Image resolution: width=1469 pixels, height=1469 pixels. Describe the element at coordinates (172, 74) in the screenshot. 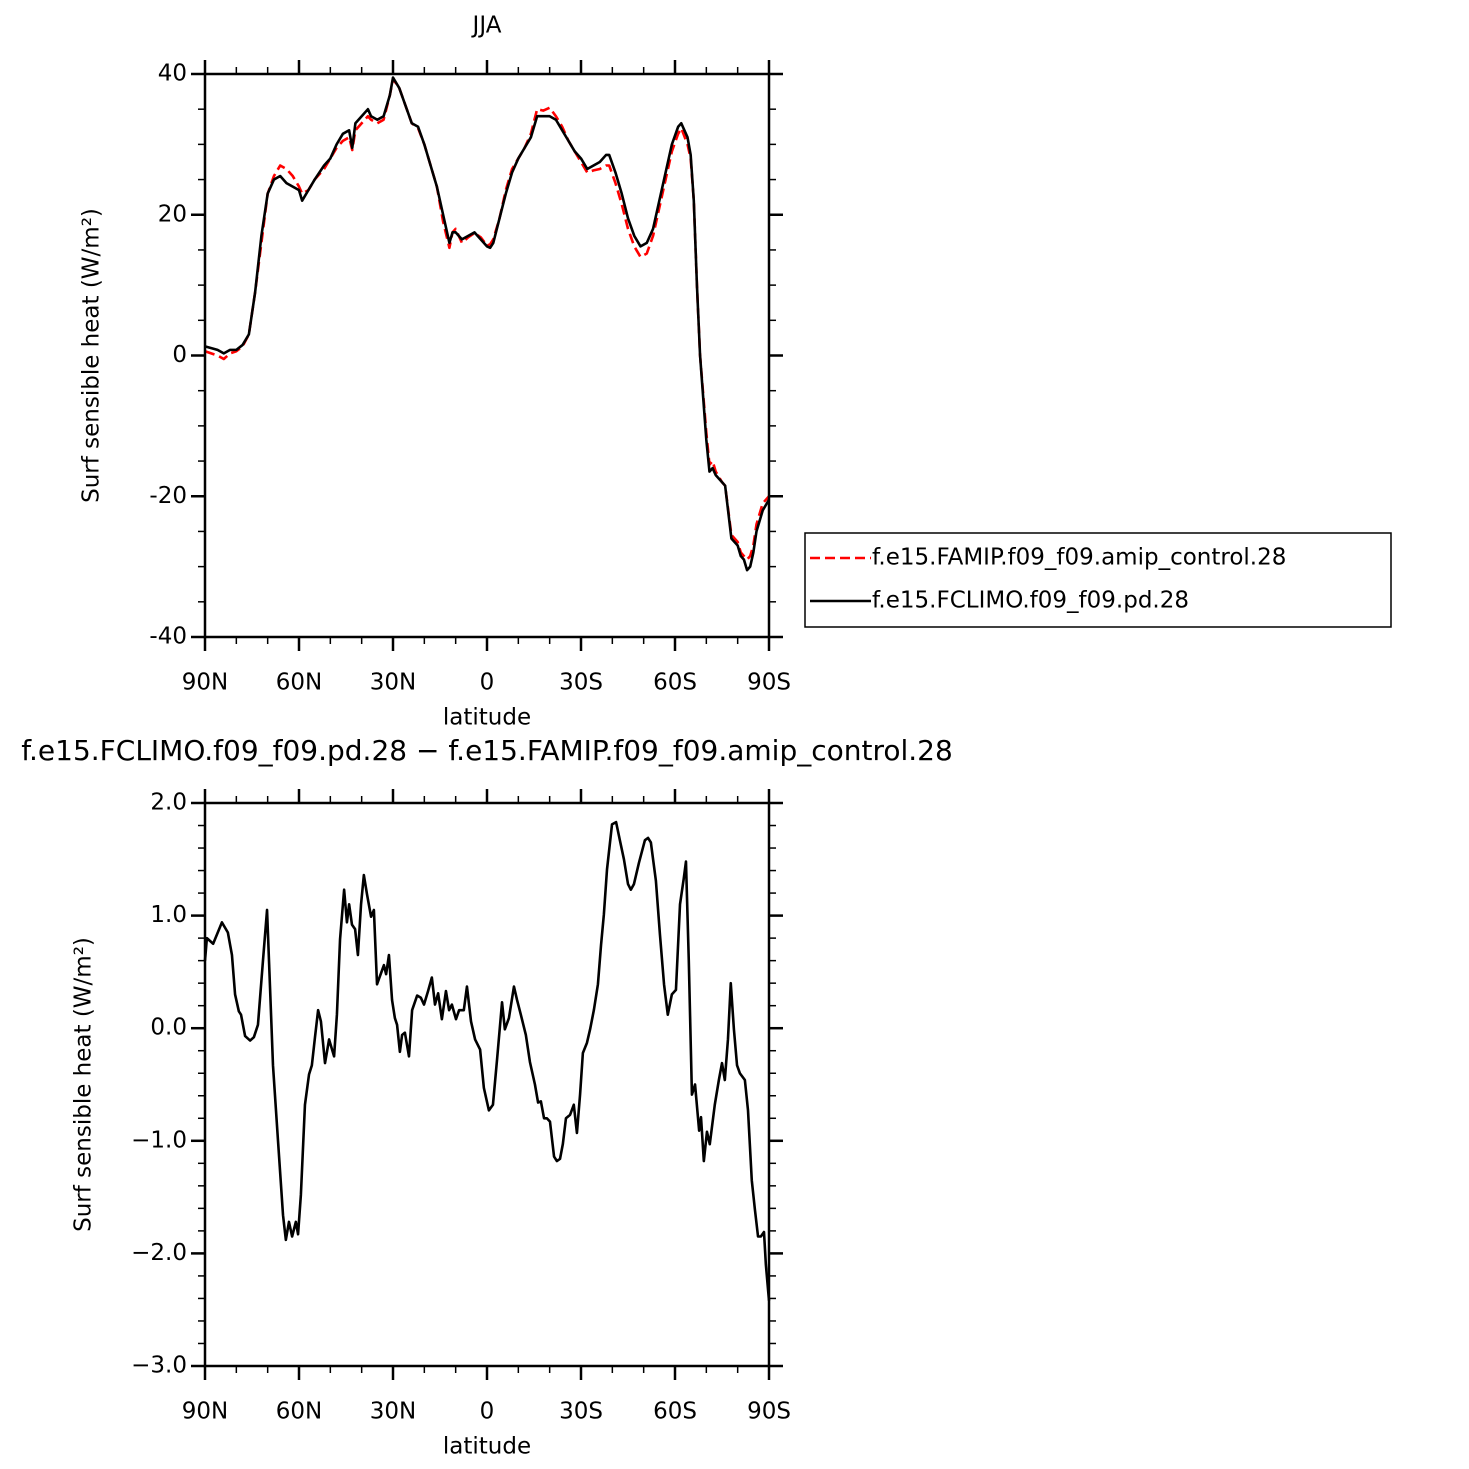

I see `y-tick-label: 40` at that location.